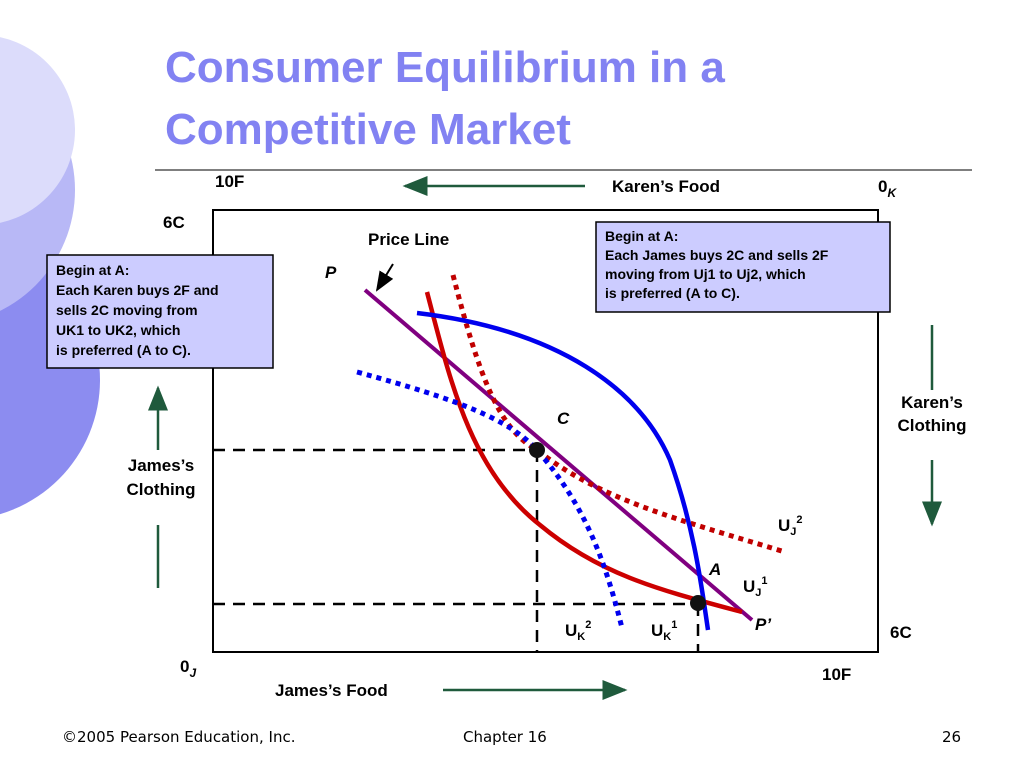 The height and width of the screenshot is (768, 1024). I want to click on curve-label: UK1, so click(664, 631).